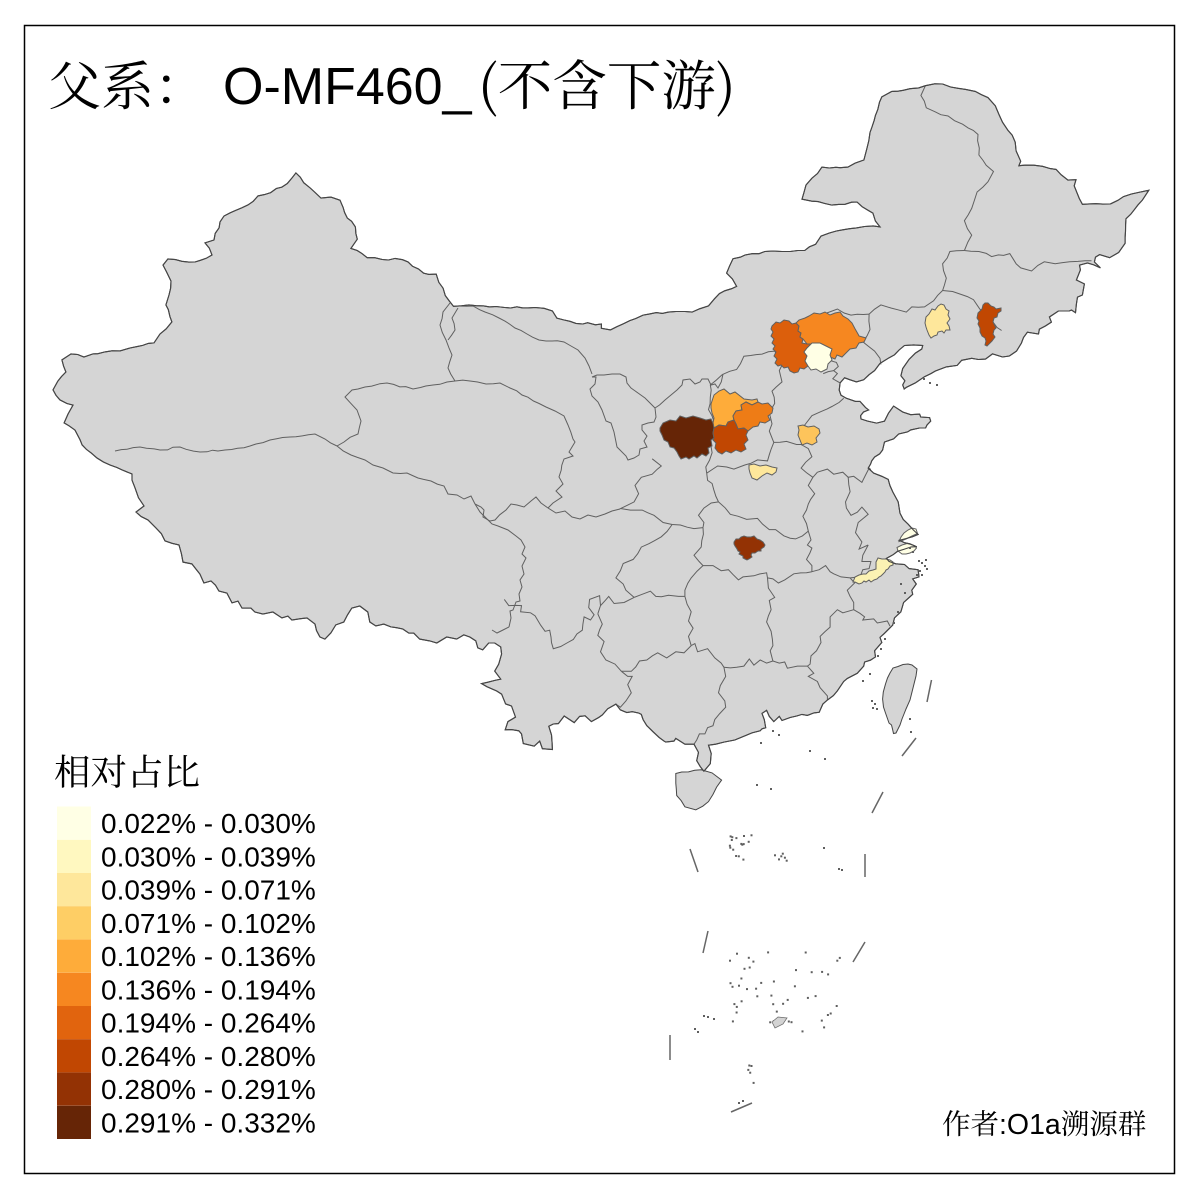 This screenshot has height=1200, width=1200. I want to click on svg-text: 0.194% - 0.264%, so click(208, 1023).